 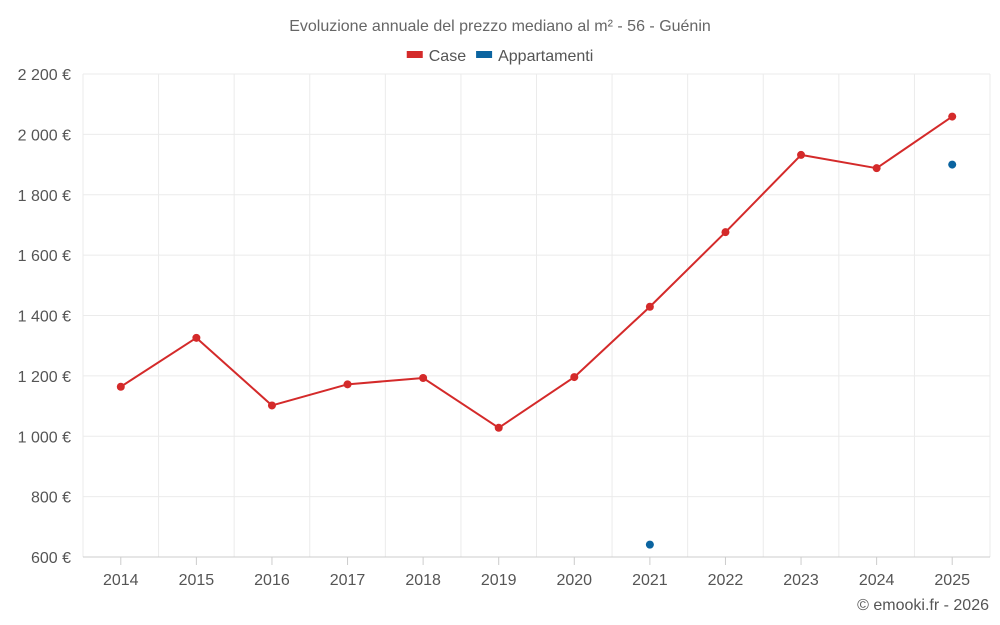 I want to click on y-tick-label: 1 000 €, so click(x=44, y=437).